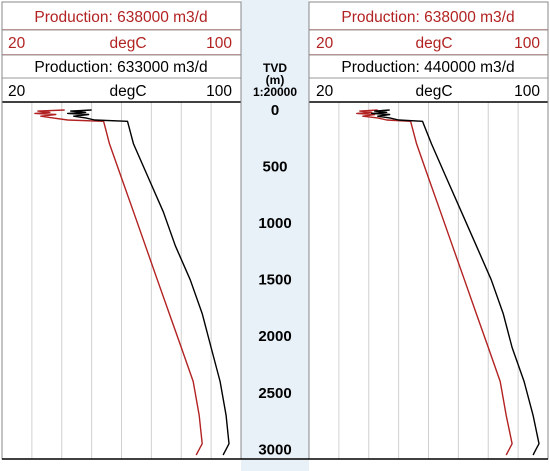 This screenshot has height=471, width=550. What do you see at coordinates (325, 43) in the screenshot?
I see `right-curve1-min: 20` at bounding box center [325, 43].